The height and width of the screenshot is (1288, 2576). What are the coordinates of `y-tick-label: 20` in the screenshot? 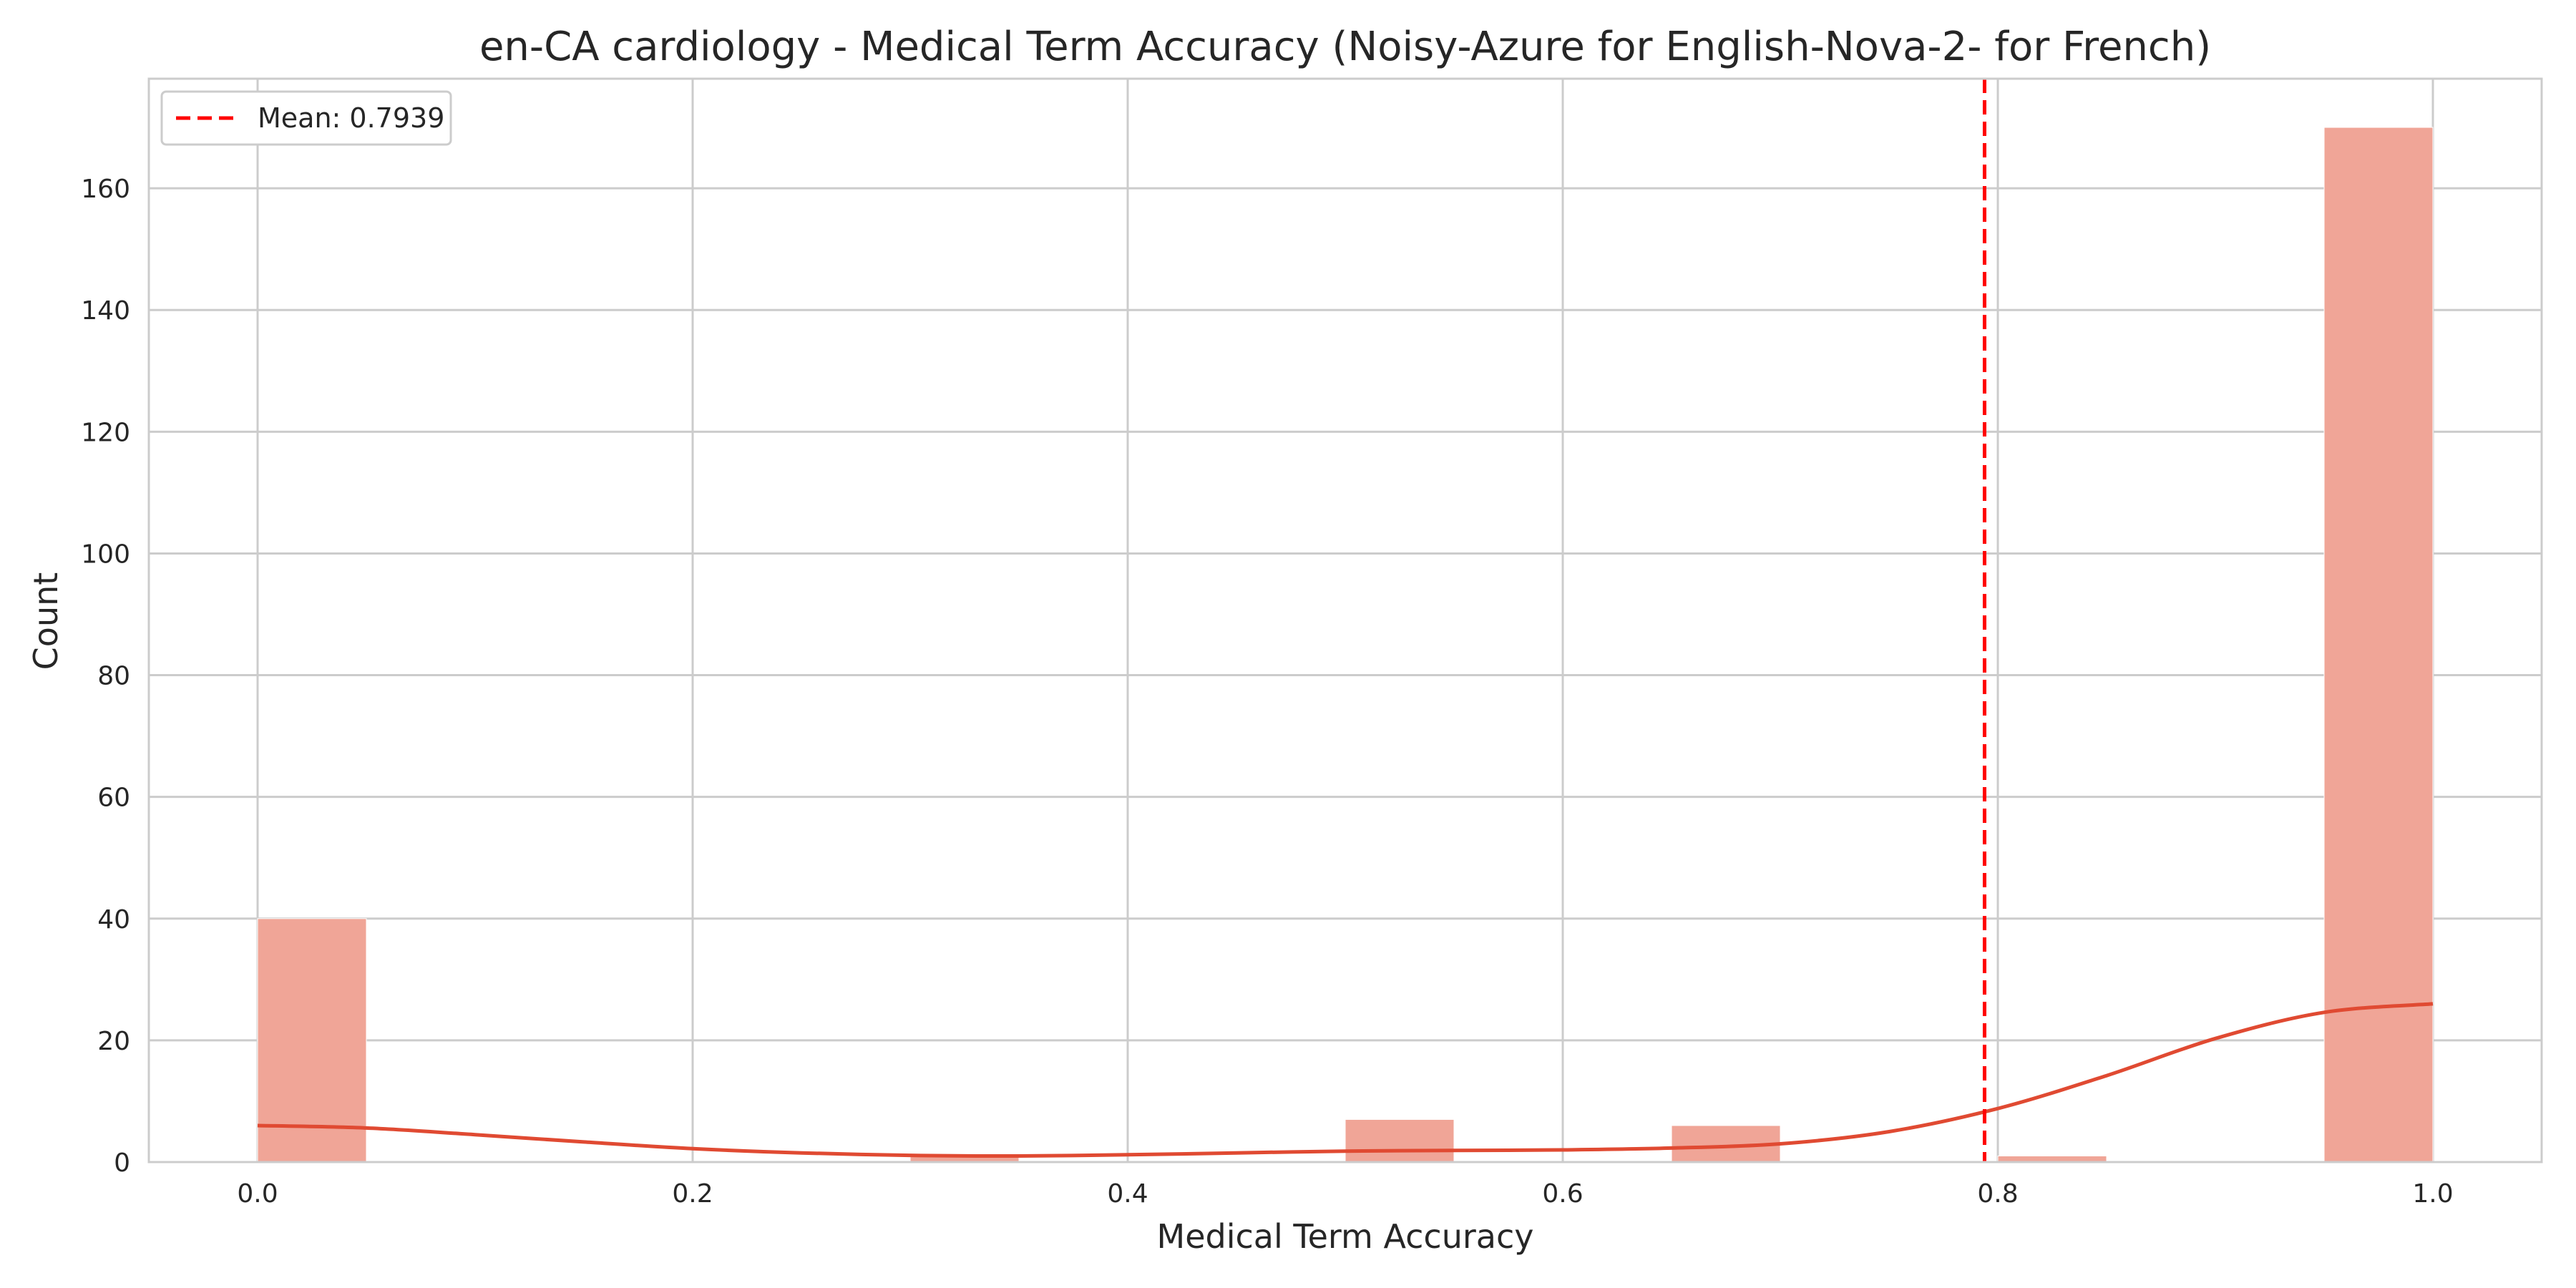 It's located at (113, 1041).